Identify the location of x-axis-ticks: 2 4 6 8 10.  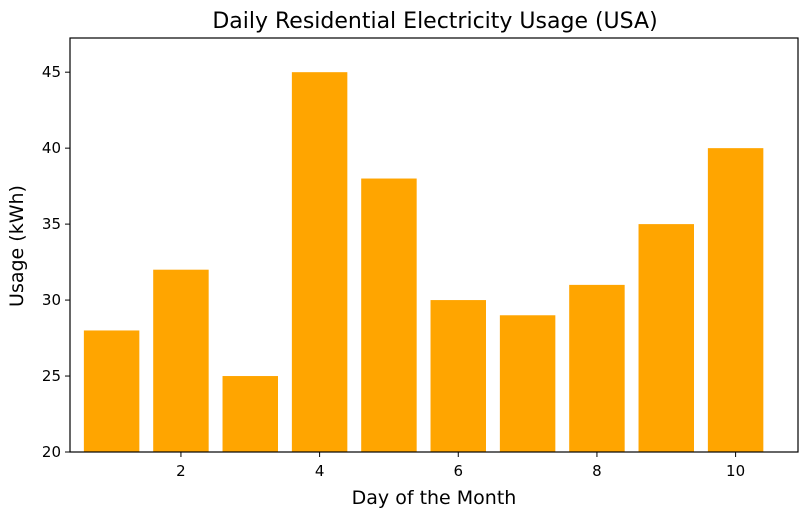
(460, 466).